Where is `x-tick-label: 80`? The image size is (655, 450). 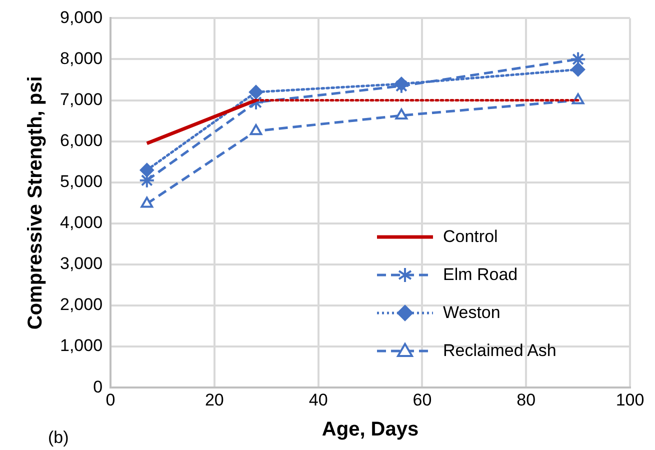 x-tick-label: 80 is located at coordinates (526, 400).